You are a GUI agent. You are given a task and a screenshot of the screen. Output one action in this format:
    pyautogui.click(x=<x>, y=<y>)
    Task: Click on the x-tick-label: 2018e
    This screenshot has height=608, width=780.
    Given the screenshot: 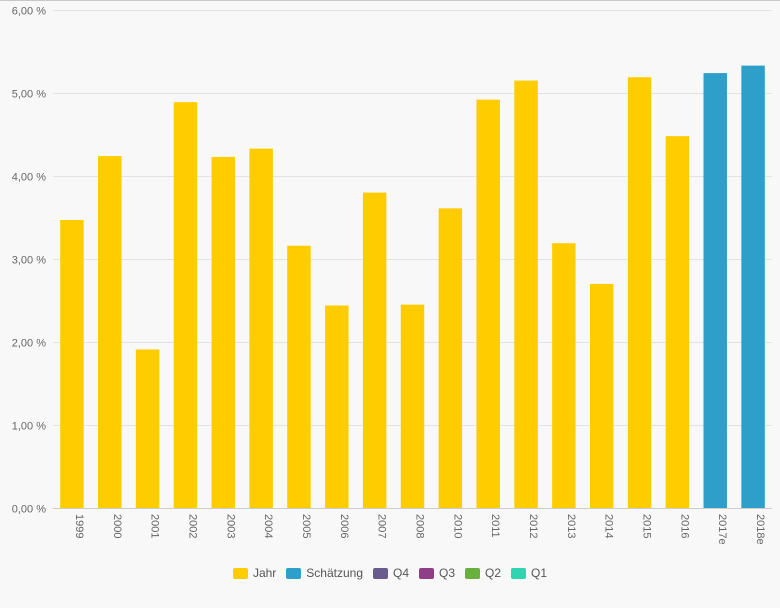 What is the action you would take?
    pyautogui.click(x=760, y=529)
    